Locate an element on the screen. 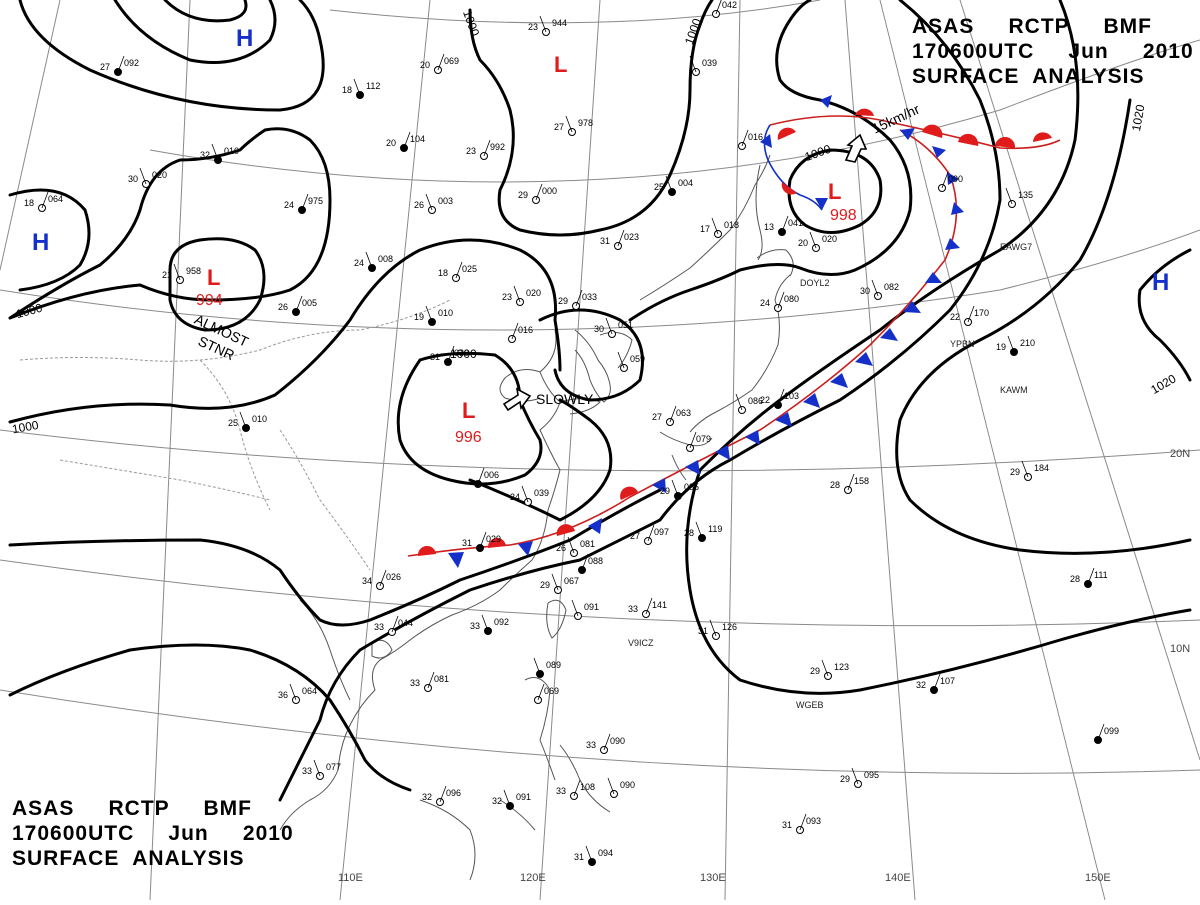 The image size is (1200, 905). station-pressure: 141 is located at coordinates (659, 605).